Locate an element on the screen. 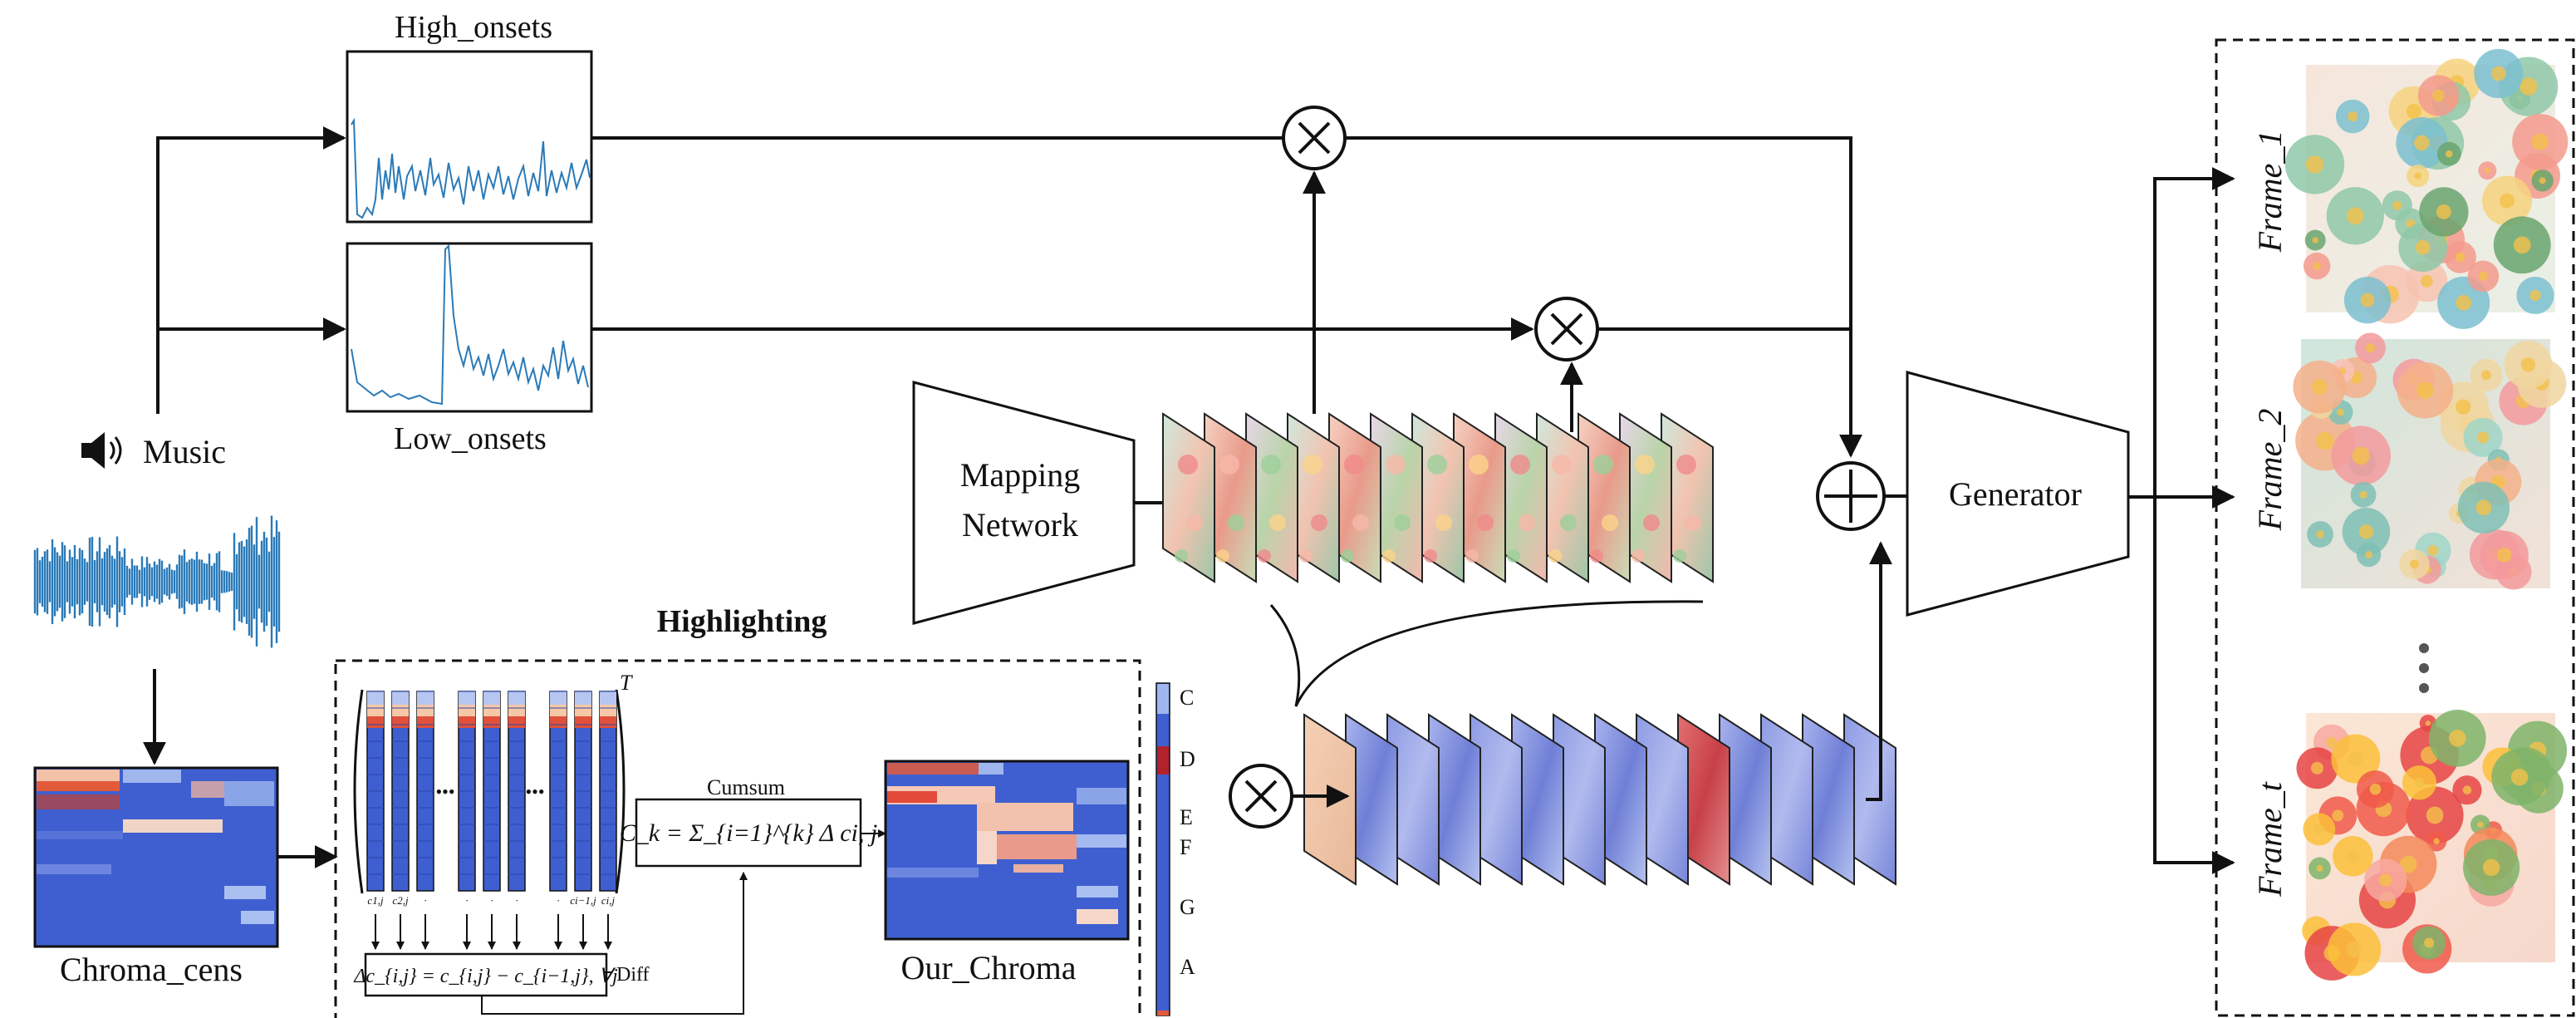  low-onsets-plot is located at coordinates (469, 327).